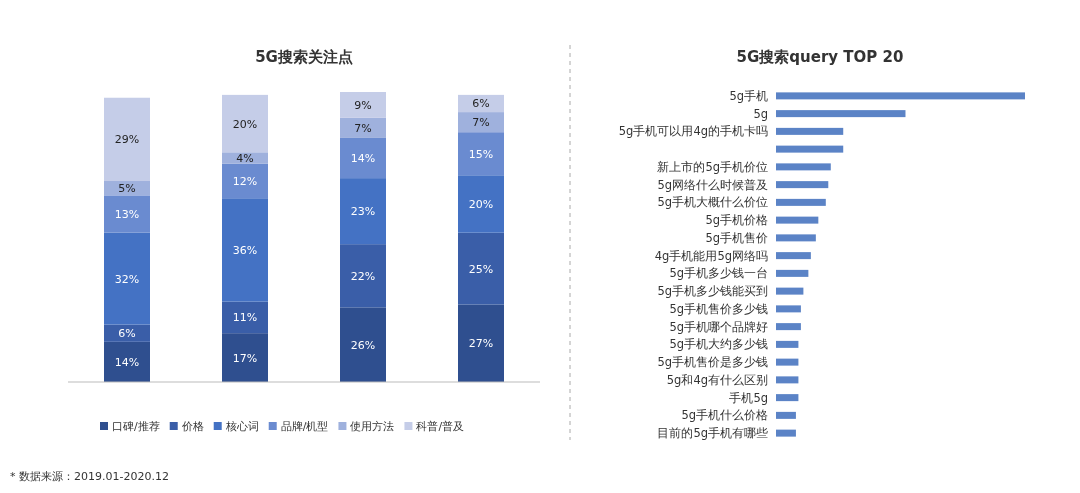 The image size is (1080, 493). What do you see at coordinates (736, 237) in the screenshot?
I see `y-tick-label: 5g手机售价` at bounding box center [736, 237].